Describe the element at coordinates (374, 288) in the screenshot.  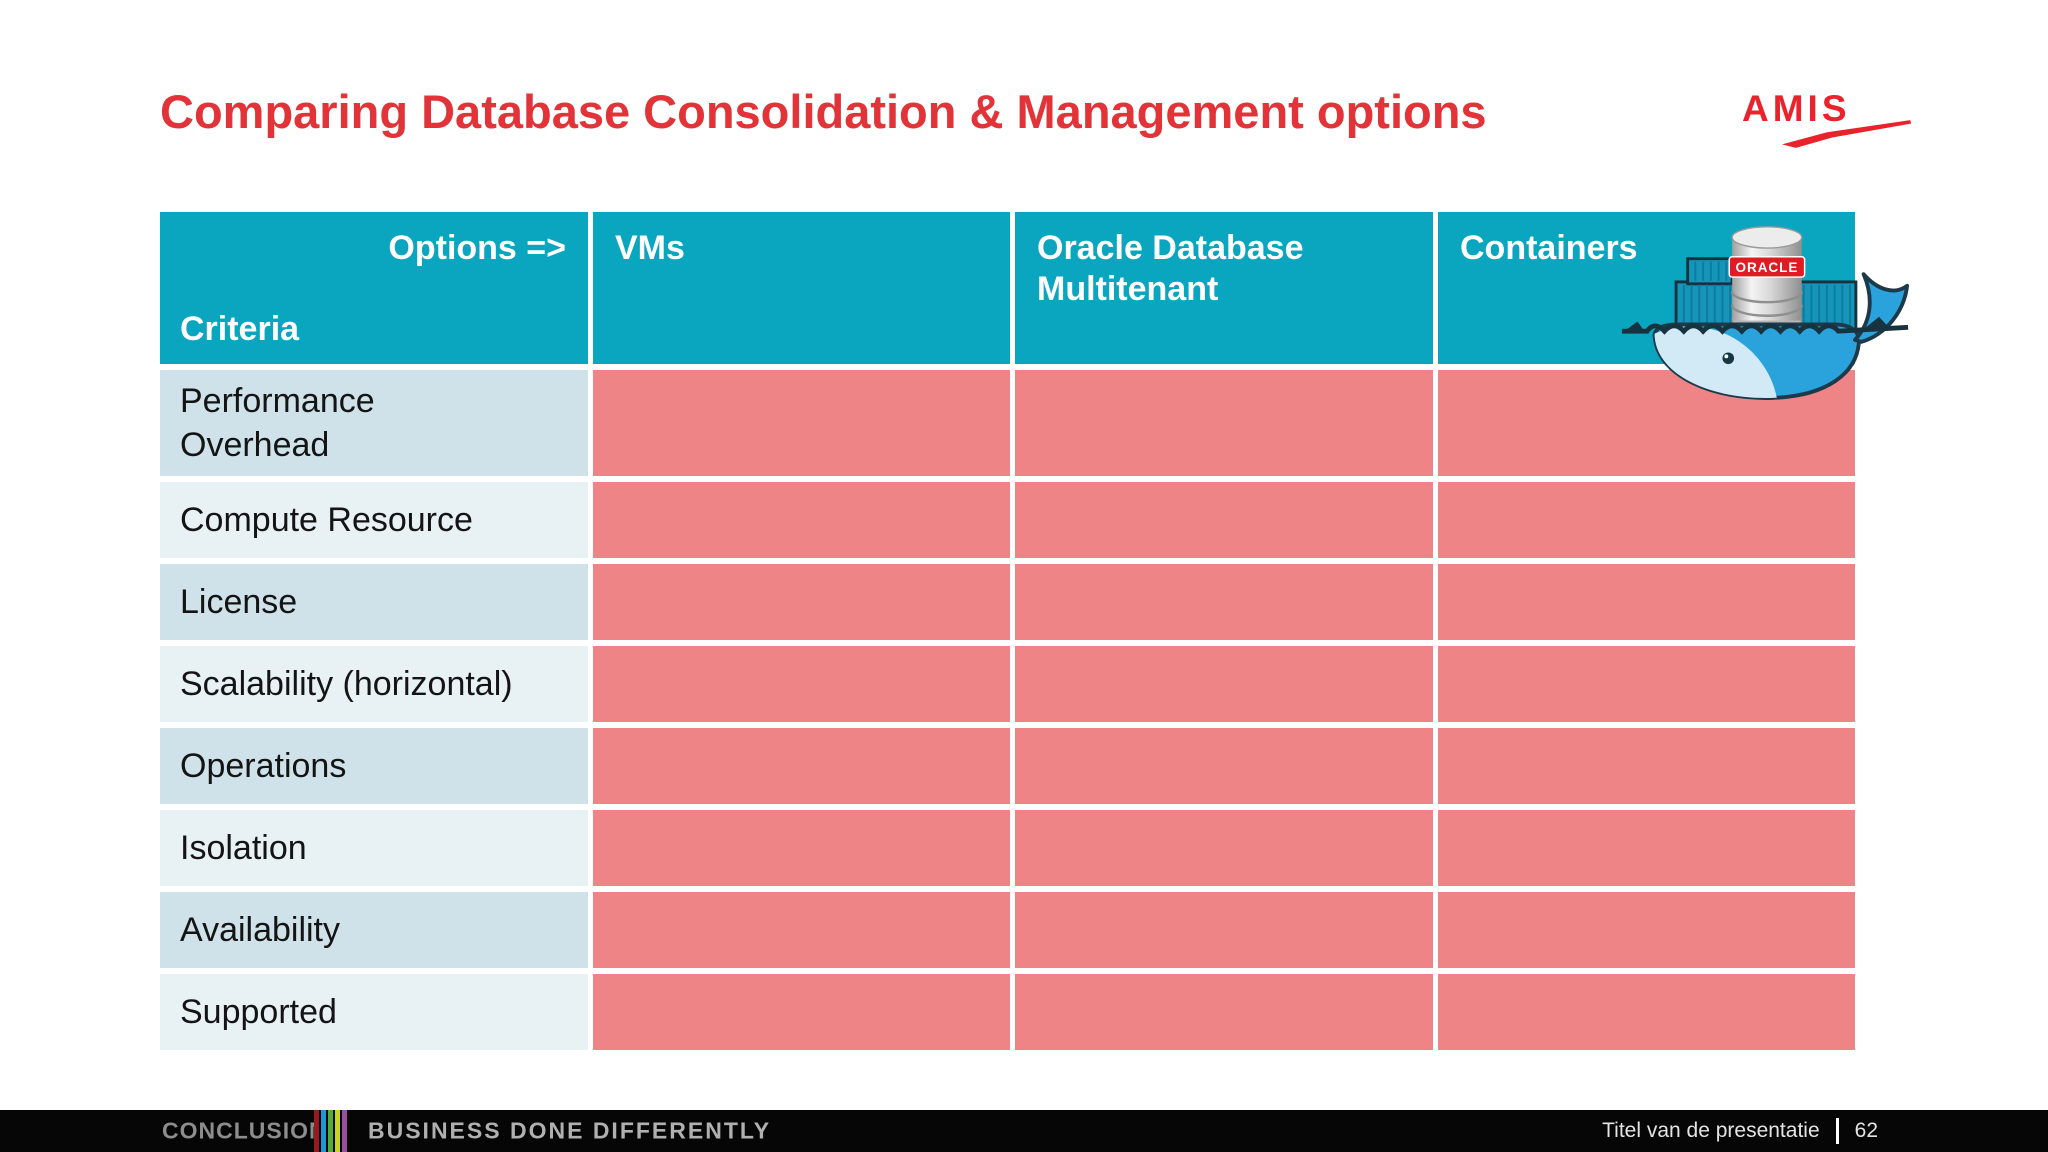
I see `table-corner-header: Options => Criteria` at that location.